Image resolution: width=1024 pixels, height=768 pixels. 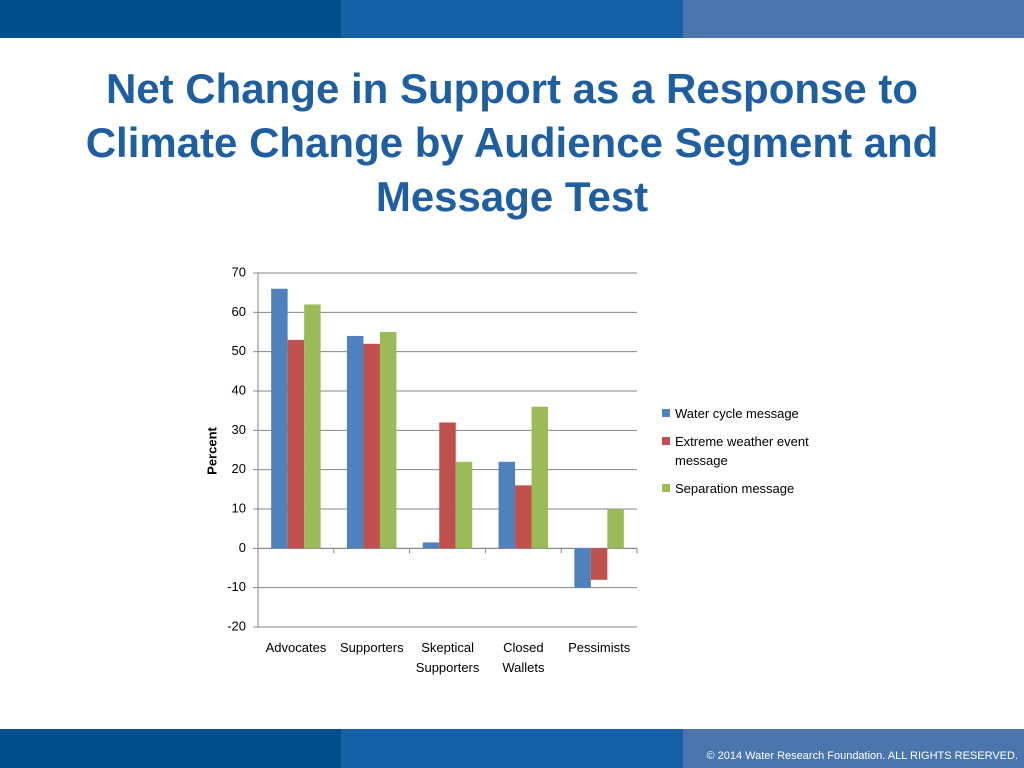 What do you see at coordinates (599, 647) in the screenshot?
I see `x-tick-label: Pessimists` at bounding box center [599, 647].